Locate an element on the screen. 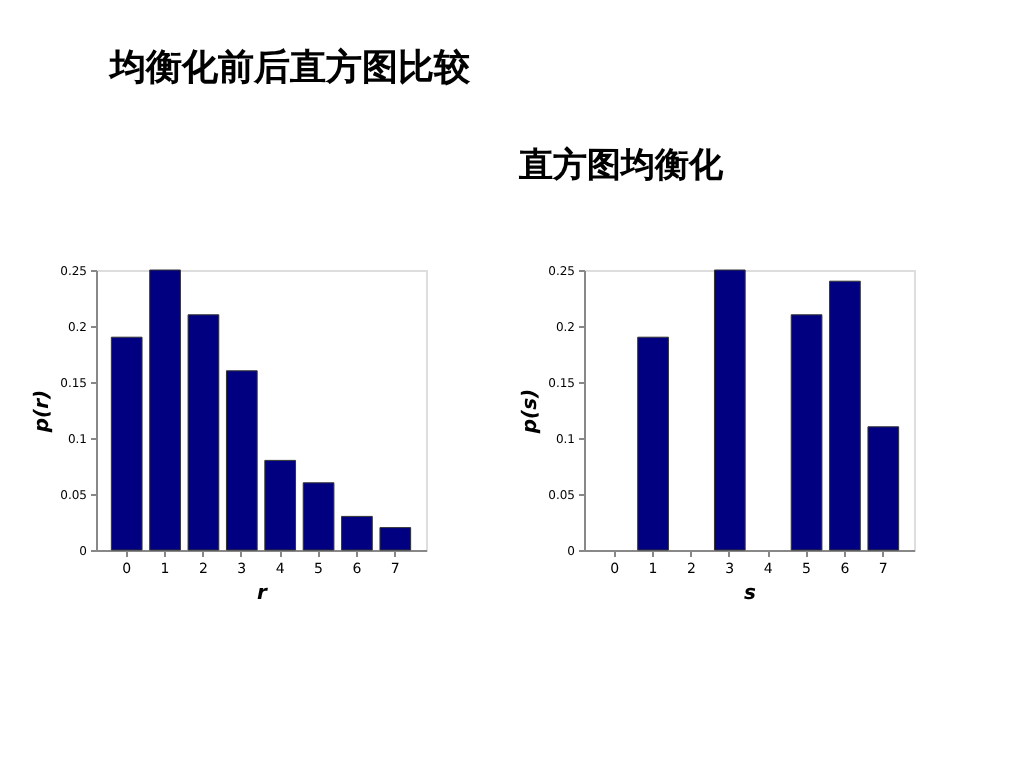 The image size is (1030, 778). chart-title: 均衡化前后直方图比较 is located at coordinates (290, 68).